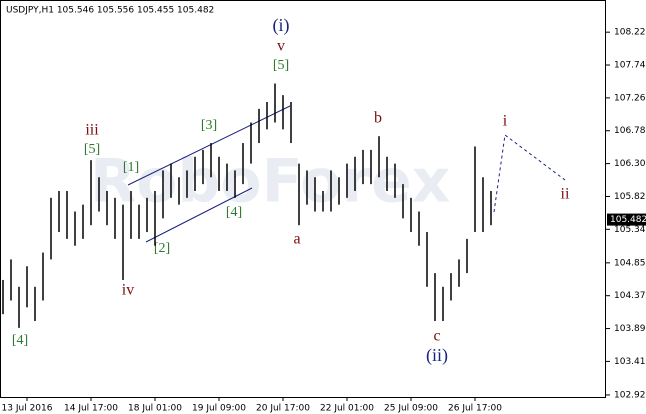  Describe the element at coordinates (131, 167) in the screenshot. I see `wave-label: [1]` at that location.